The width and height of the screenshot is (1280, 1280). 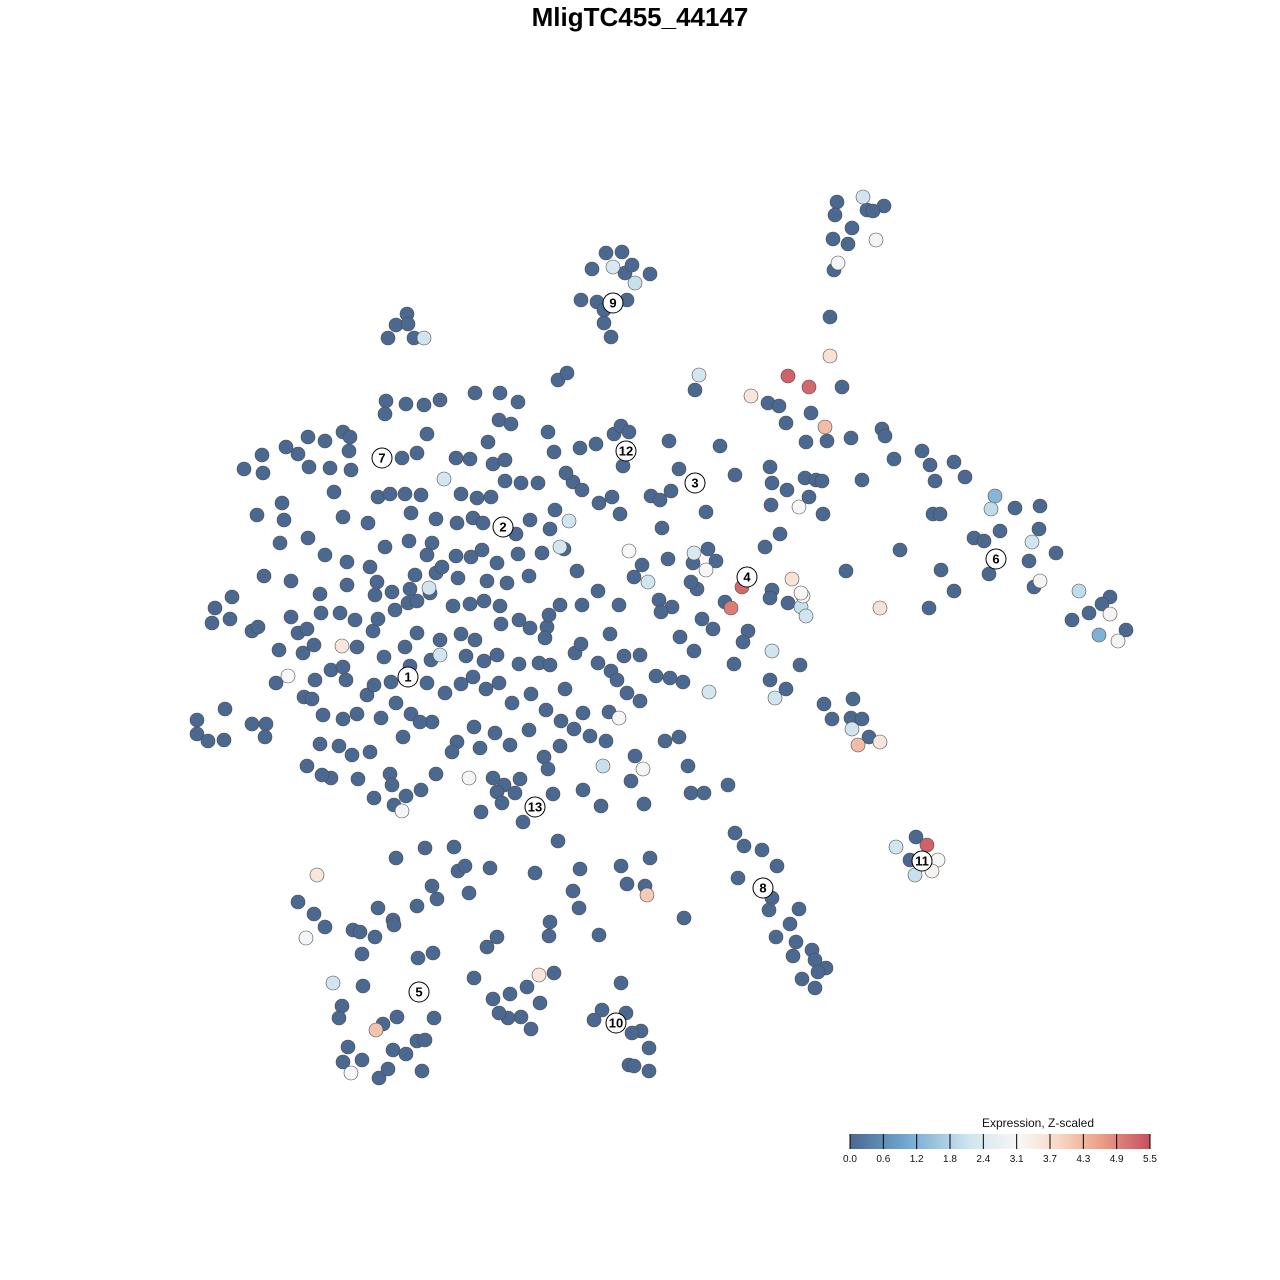 What do you see at coordinates (419, 992) in the screenshot?
I see `cluster-label: 5` at bounding box center [419, 992].